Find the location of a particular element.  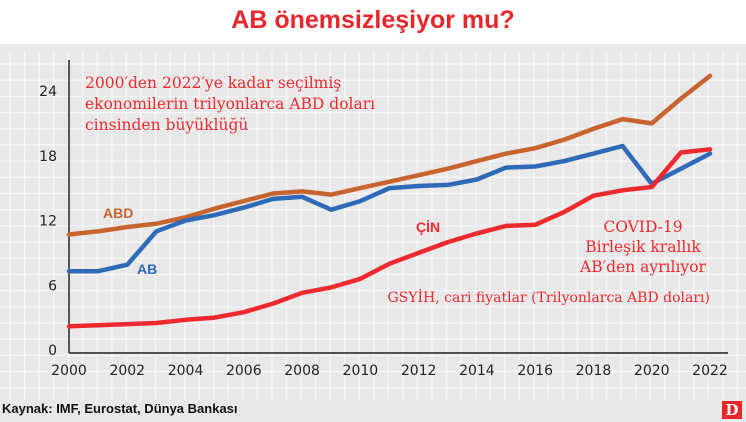

x-tick-label: 2008 is located at coordinates (302, 371).